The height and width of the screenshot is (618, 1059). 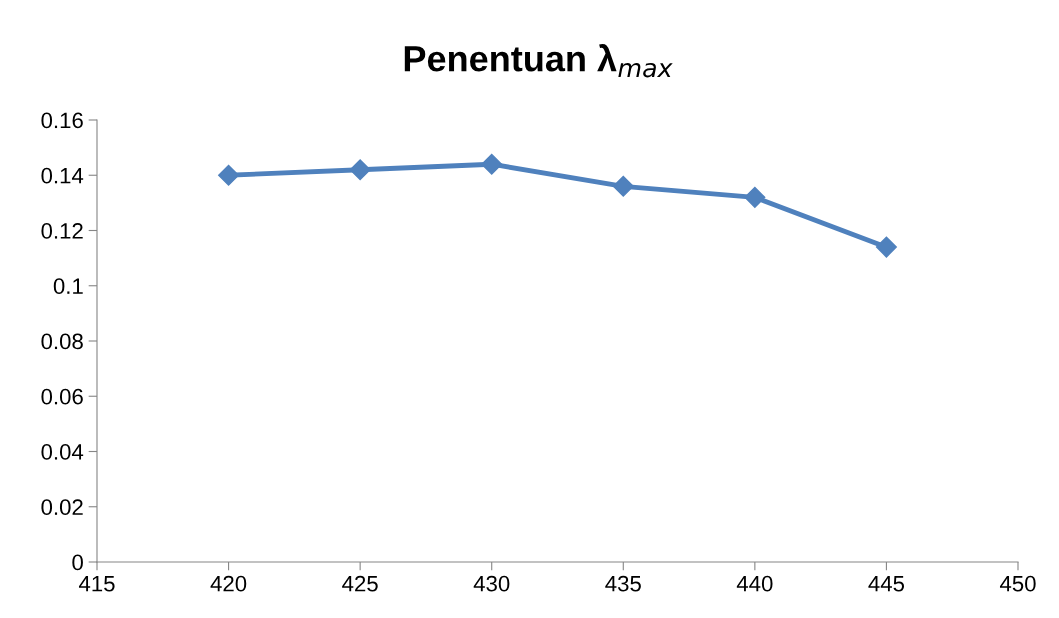 What do you see at coordinates (62, 507) in the screenshot?
I see `y-tick-label: 0.02` at bounding box center [62, 507].